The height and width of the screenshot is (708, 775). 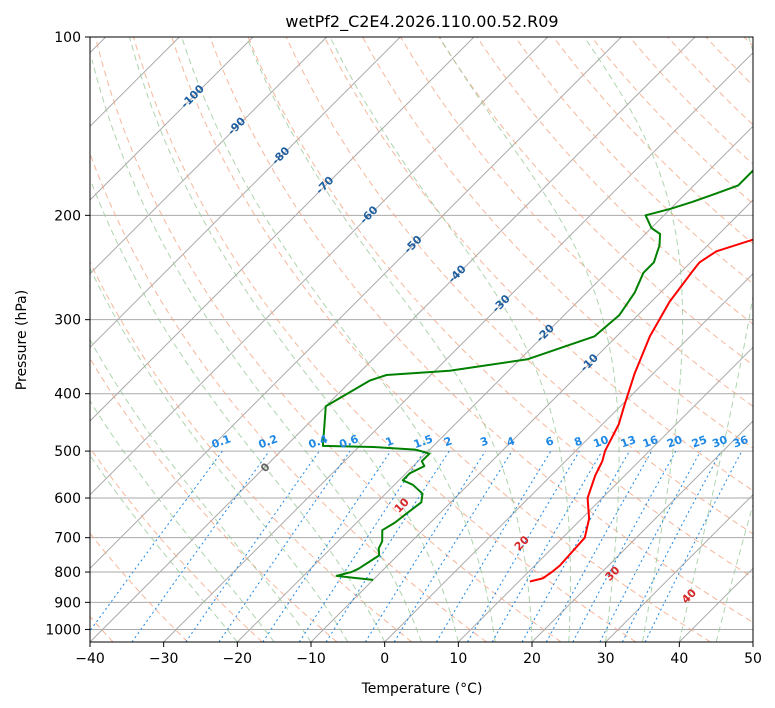 I want to click on x-tick-label: −20, so click(x=238, y=659).